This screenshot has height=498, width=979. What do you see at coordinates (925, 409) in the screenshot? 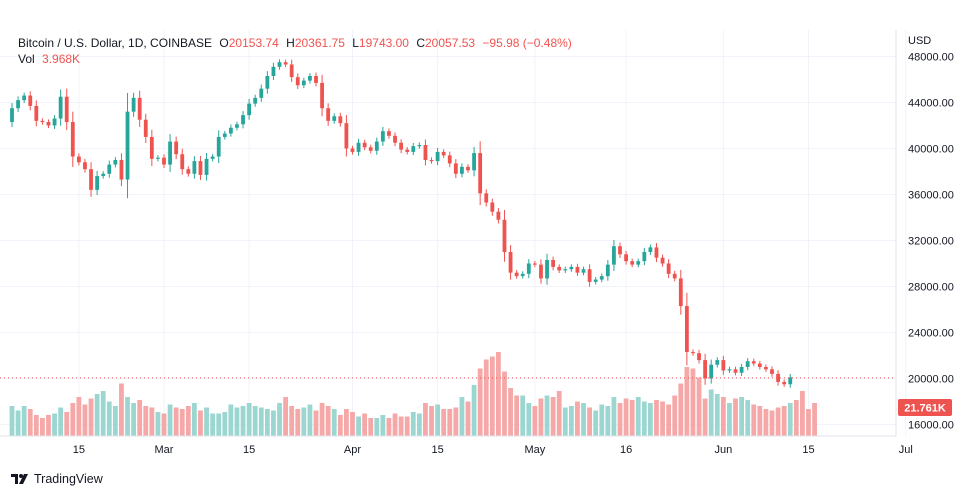
I see `volume-badge-text: 21.761K` at bounding box center [925, 409].